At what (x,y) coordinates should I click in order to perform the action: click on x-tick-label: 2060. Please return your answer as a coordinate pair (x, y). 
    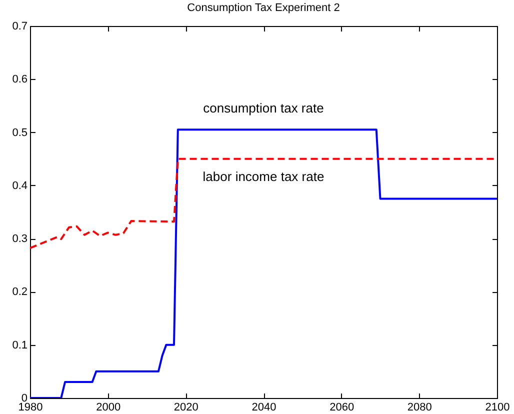
    Looking at the image, I should click on (342, 408).